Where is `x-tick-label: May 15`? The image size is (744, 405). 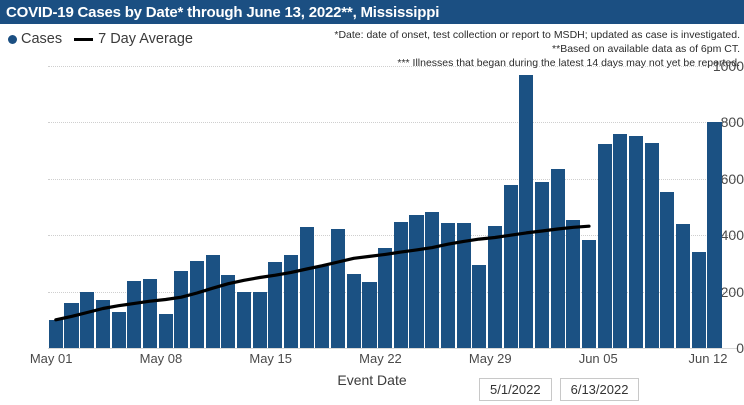
x-tick-label: May 15 is located at coordinates (271, 358).